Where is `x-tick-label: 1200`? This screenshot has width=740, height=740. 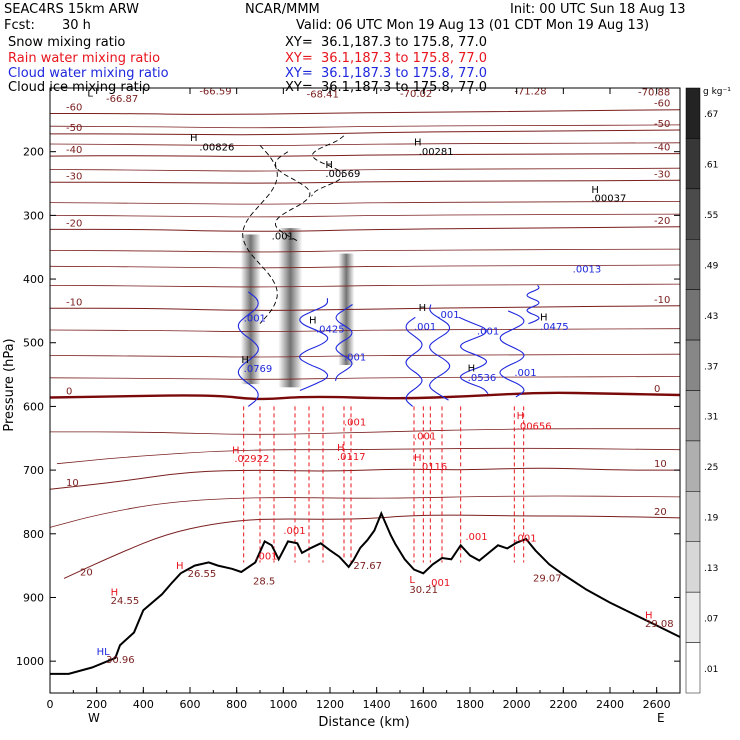
x-tick-label: 1200 is located at coordinates (330, 704).